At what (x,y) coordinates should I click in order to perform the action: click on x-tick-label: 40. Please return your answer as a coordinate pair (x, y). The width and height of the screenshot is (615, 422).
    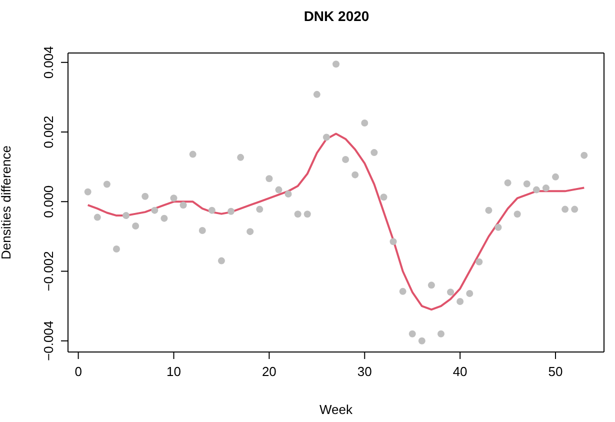
    Looking at the image, I should click on (460, 372).